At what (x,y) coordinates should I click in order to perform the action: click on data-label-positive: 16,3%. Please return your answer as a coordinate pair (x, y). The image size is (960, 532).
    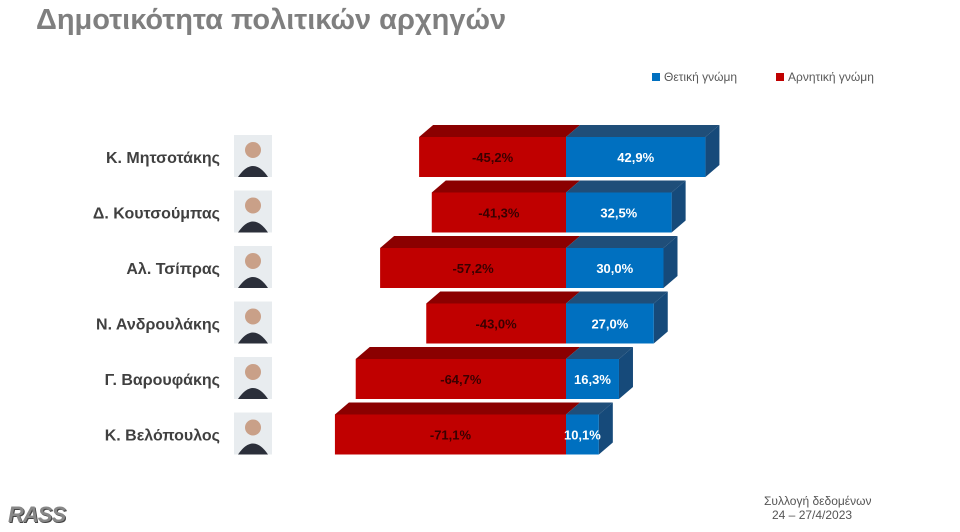
    Looking at the image, I should click on (592, 379).